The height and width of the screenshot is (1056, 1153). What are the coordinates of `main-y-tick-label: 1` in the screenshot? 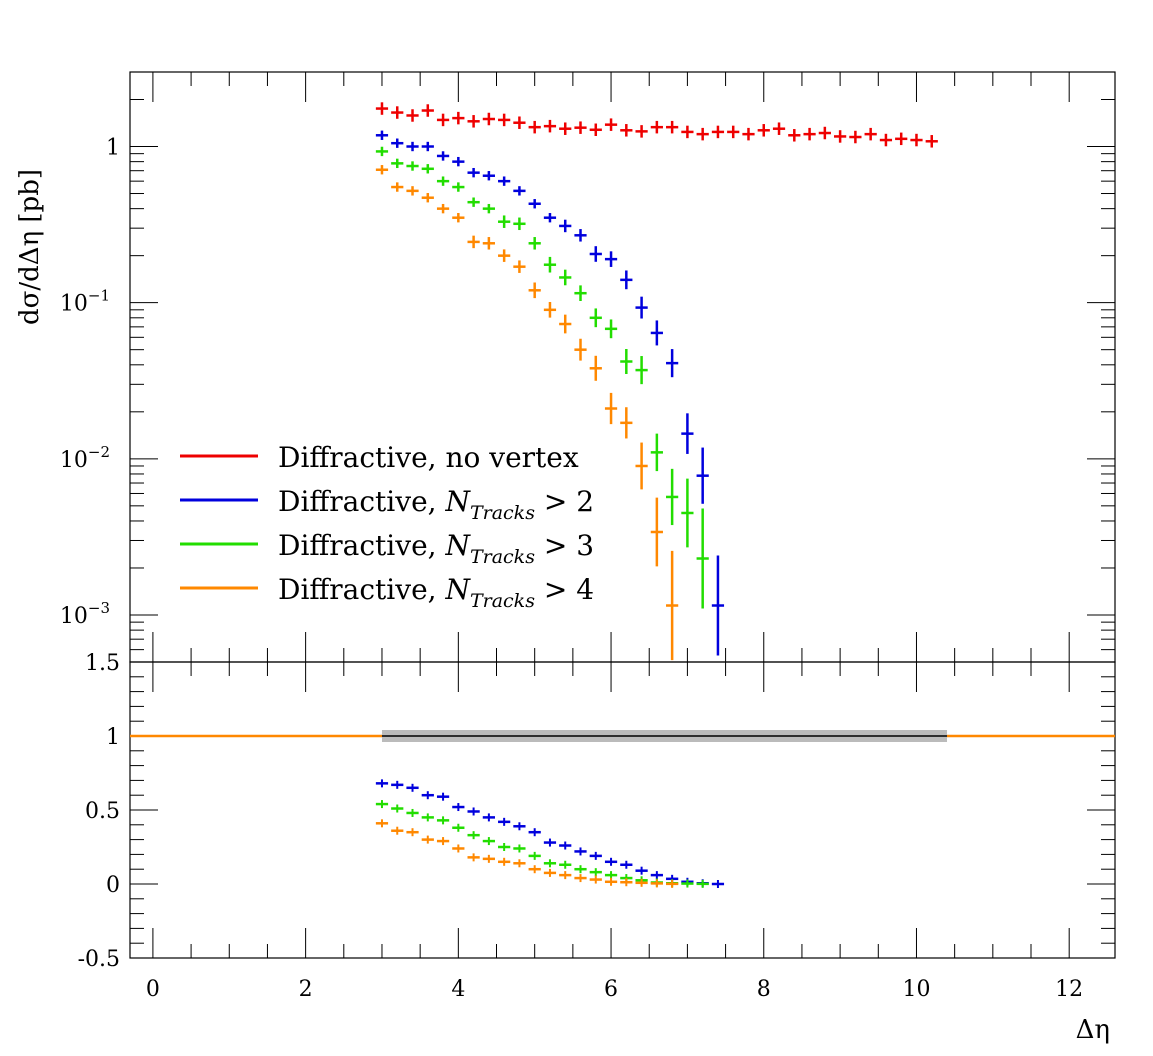 It's located at (113, 148).